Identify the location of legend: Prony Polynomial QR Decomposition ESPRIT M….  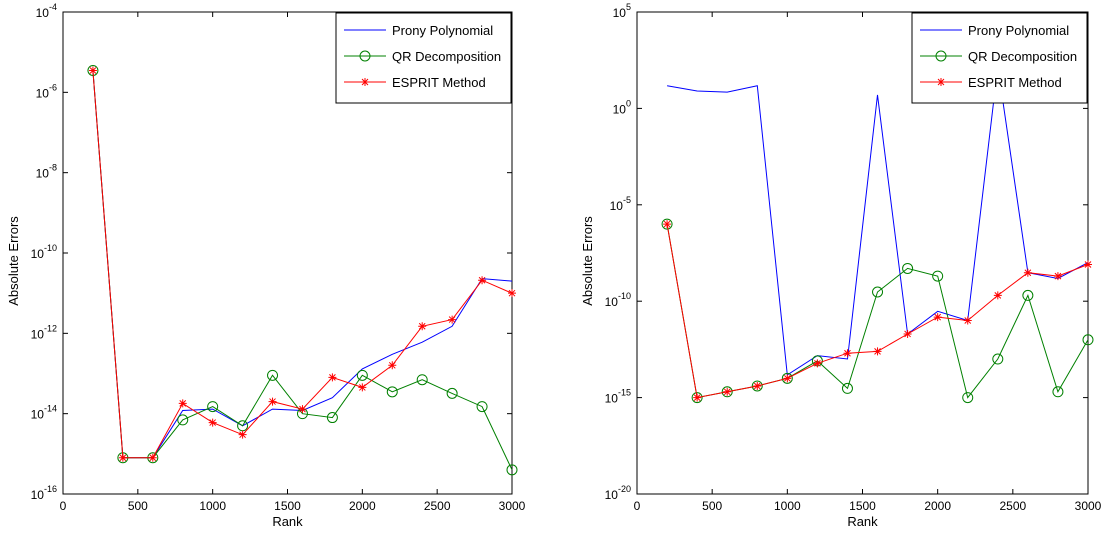
(423, 58).